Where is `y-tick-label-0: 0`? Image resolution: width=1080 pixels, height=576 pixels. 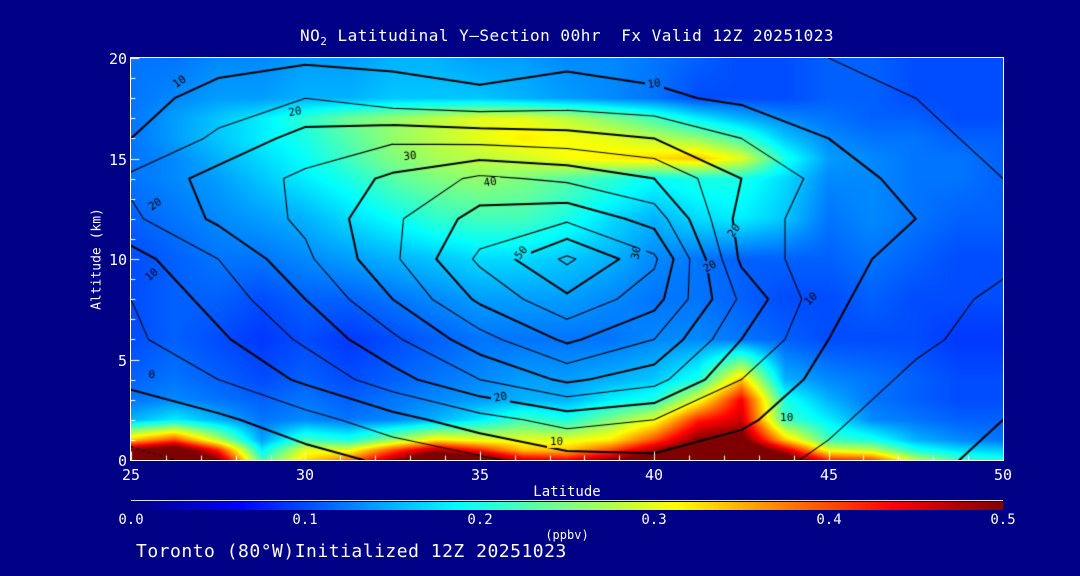 y-tick-label-0: 0 is located at coordinates (122, 461).